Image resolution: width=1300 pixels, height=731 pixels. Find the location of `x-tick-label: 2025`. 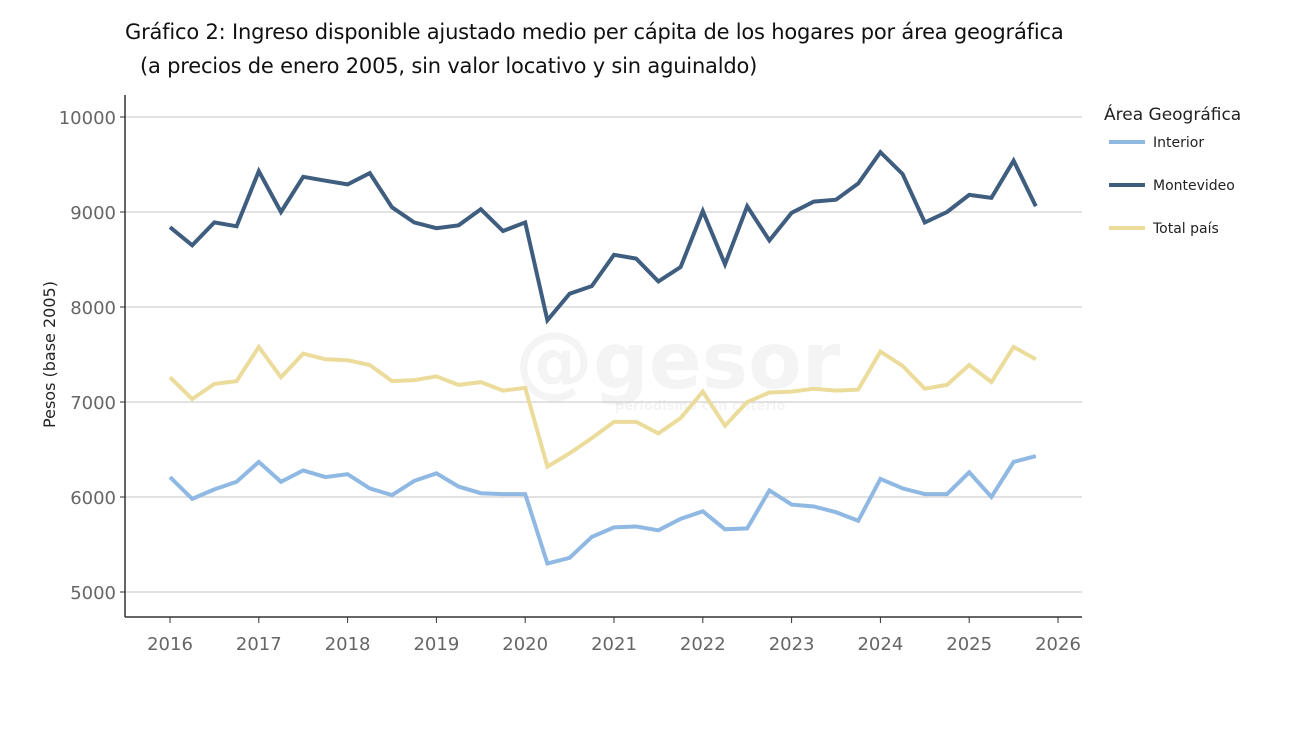

x-tick-label: 2025 is located at coordinates (969, 644).